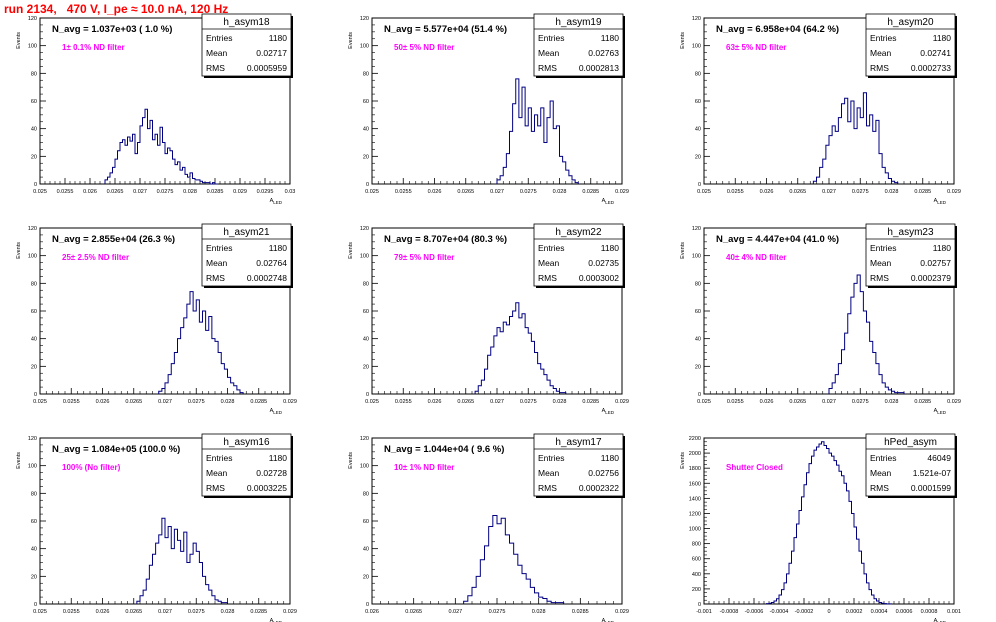  Describe the element at coordinates (931, 278) in the screenshot. I see `stats-value: 0.0002379` at that location.